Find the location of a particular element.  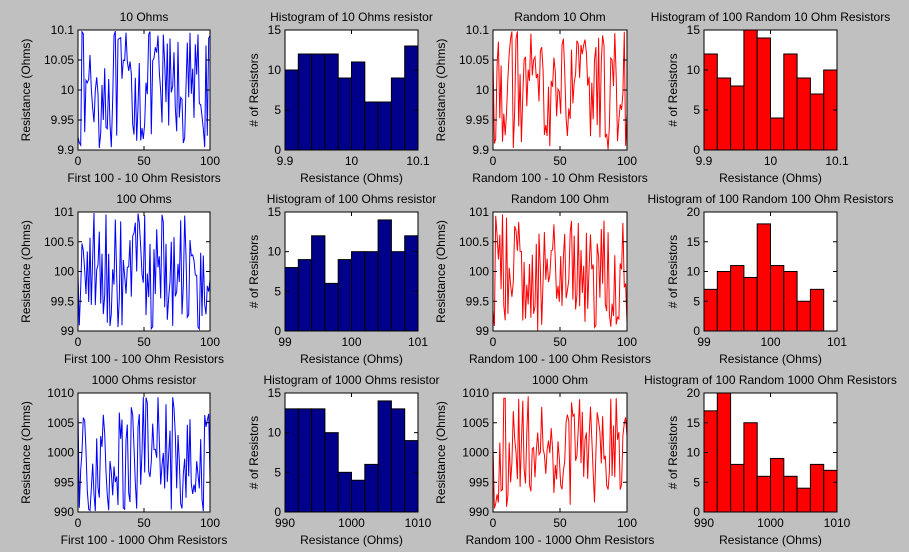

chart-title: Histogram of 100 Random 10 Ohm Resistors is located at coordinates (770, 17).